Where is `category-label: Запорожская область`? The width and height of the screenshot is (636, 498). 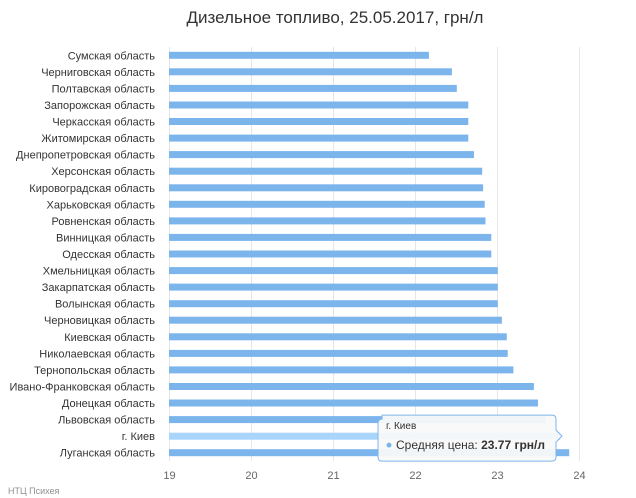
category-label: Запорожская область is located at coordinates (99, 106).